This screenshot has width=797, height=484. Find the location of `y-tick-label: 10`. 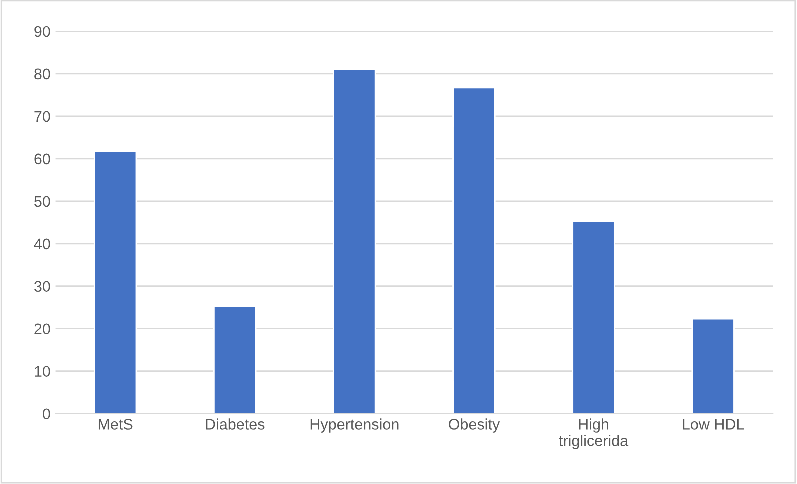

y-tick-label: 10 is located at coordinates (42, 372).